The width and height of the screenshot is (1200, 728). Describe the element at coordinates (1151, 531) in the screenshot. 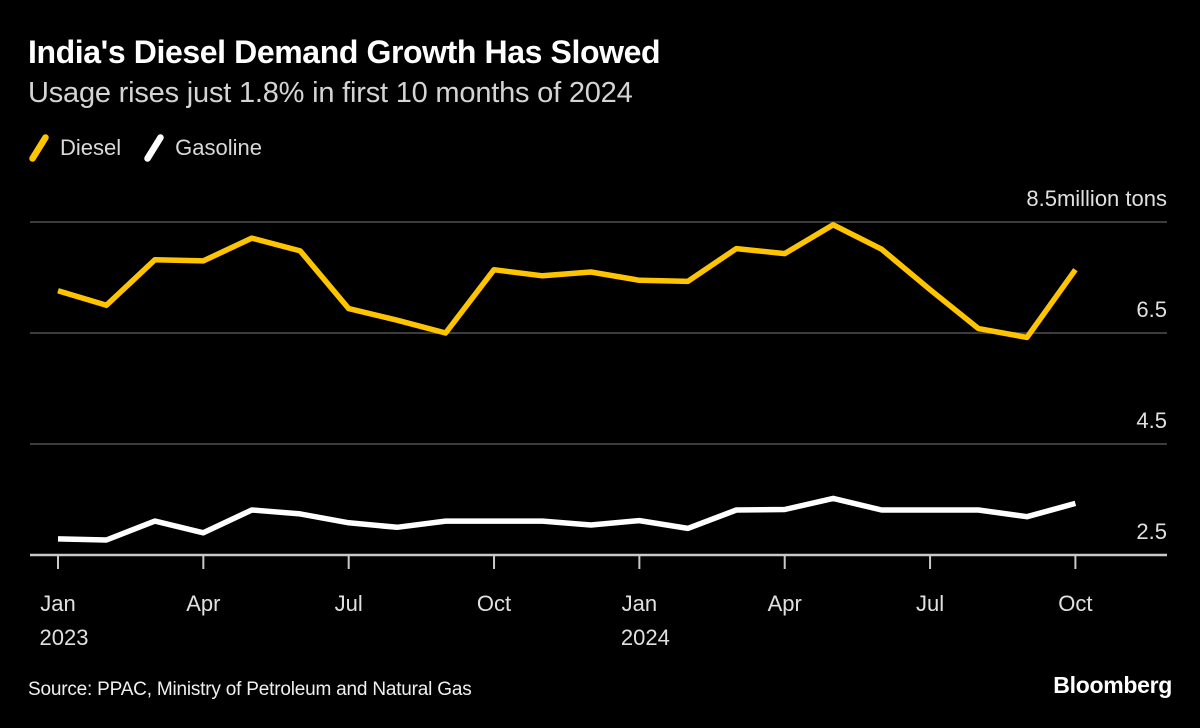

I see `y-axis-label: 2.5` at that location.